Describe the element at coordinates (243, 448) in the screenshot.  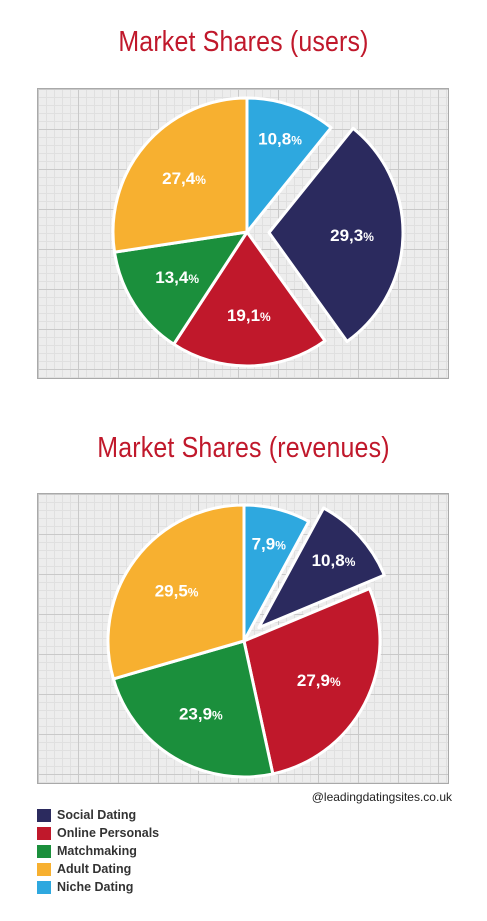
I see `chart-title-revenues: Market Shares (revenues)` at that location.